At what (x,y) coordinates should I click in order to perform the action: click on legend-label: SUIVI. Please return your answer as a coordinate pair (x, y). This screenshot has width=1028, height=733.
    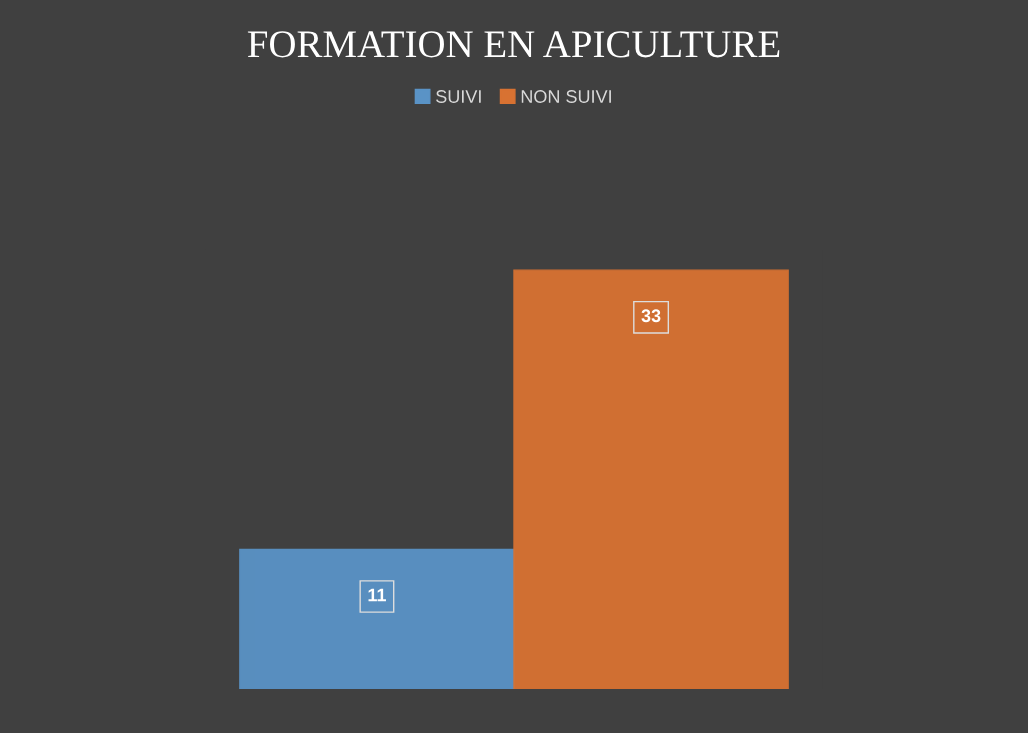
    Looking at the image, I should click on (458, 96).